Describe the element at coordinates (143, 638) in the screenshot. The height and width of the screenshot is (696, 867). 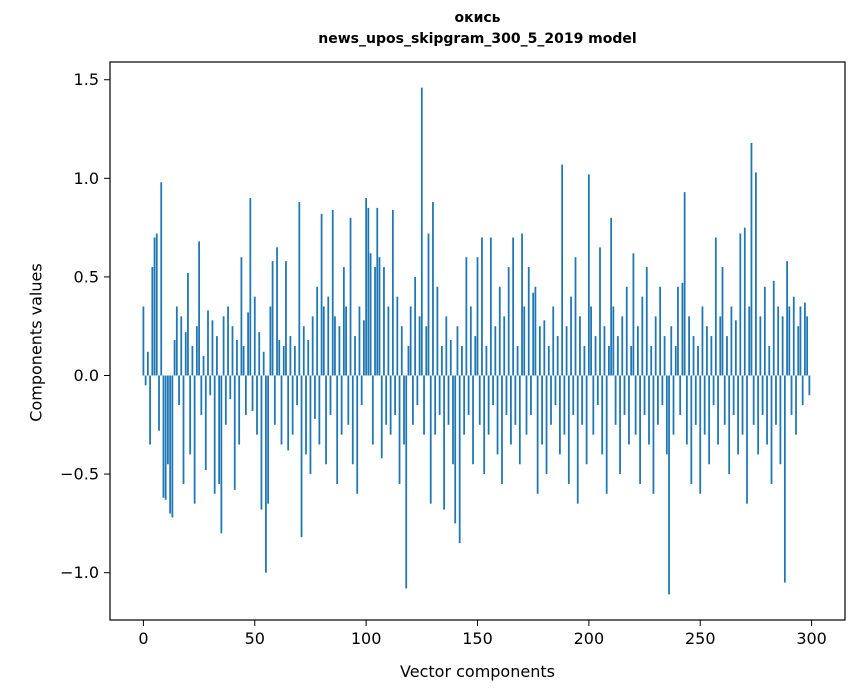
I see `x-tick-label: 0` at that location.